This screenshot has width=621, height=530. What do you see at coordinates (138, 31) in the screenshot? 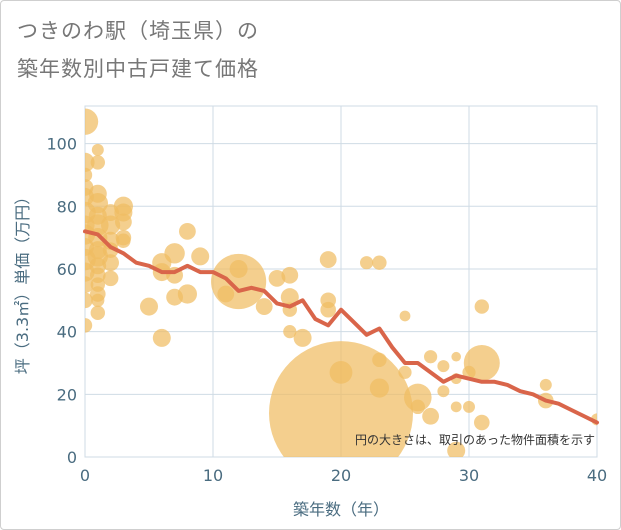
I see `chart-title-line1: つきのわ駅（埼玉県）の` at bounding box center [138, 31].